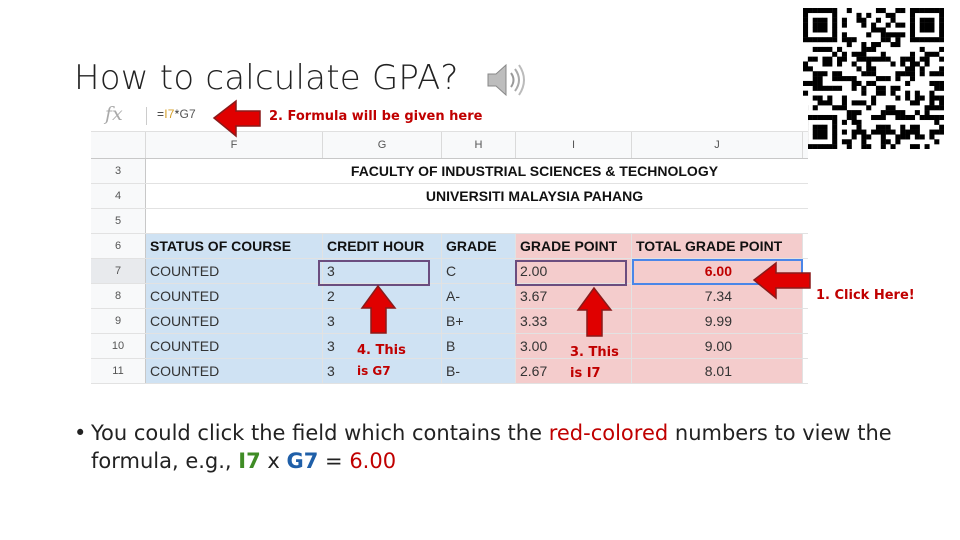 This screenshot has width=960, height=540. Describe the element at coordinates (717, 346) in the screenshot. I see `total-grade-point-cell: 9.00` at that location.